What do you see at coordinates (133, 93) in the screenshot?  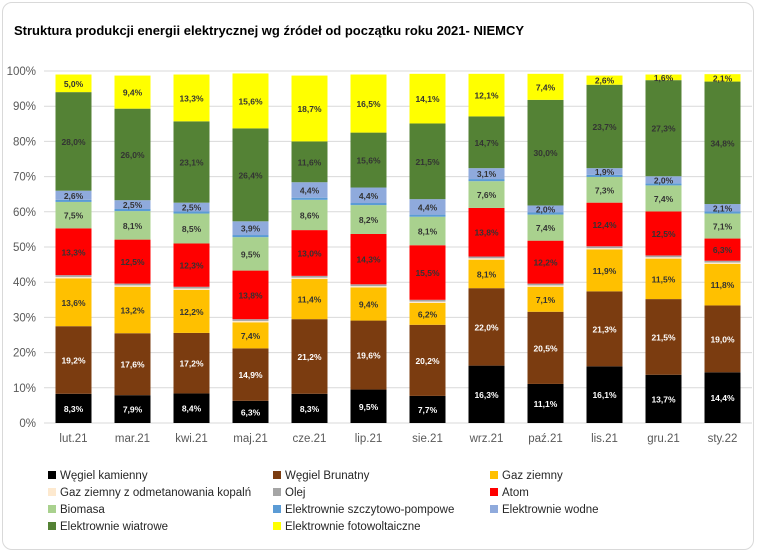 I see `data-label: 9,4%` at bounding box center [133, 93].